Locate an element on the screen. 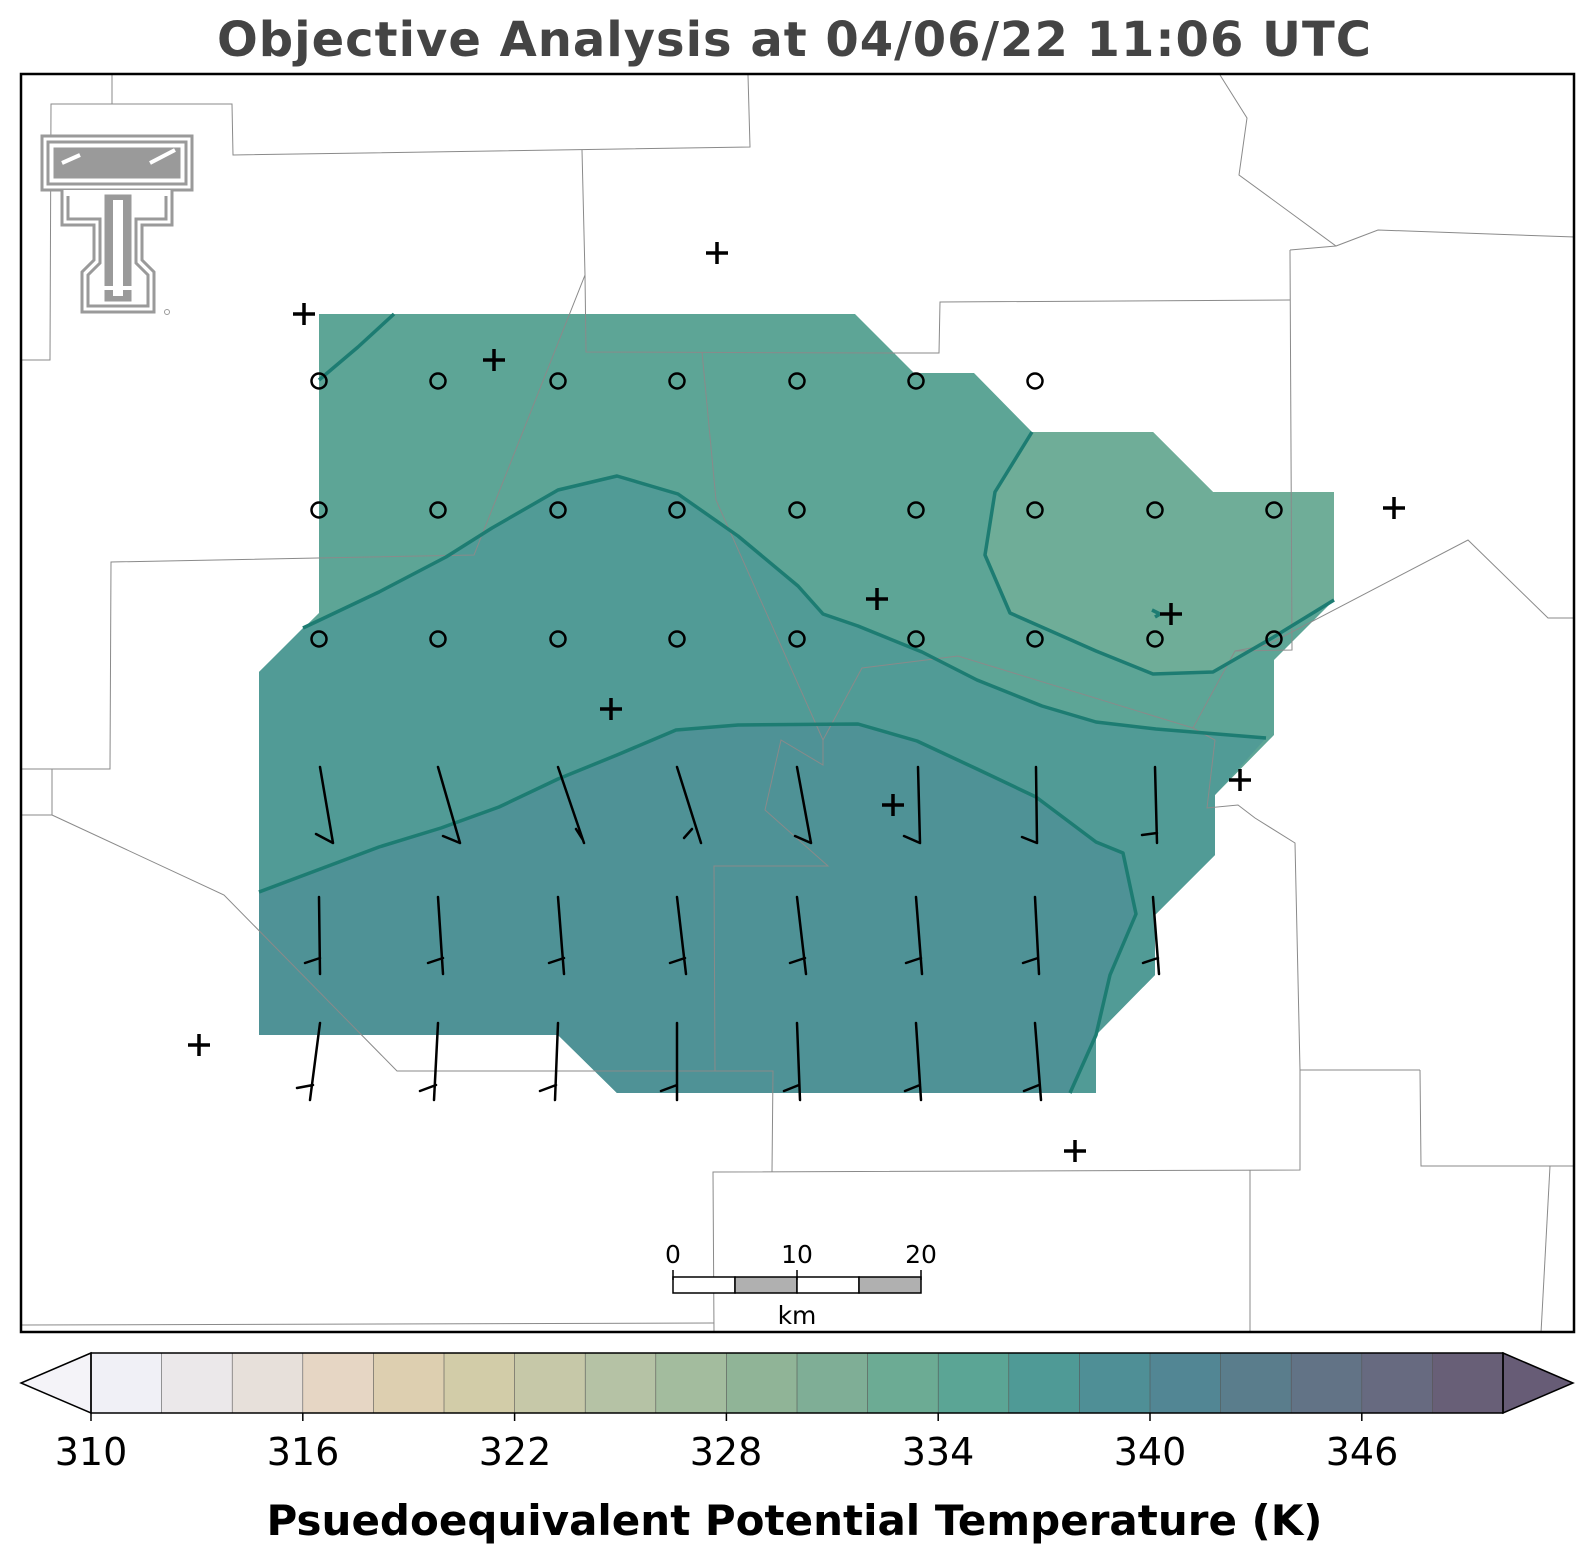  colorbar-tick-label: 316 is located at coordinates (303, 1452).